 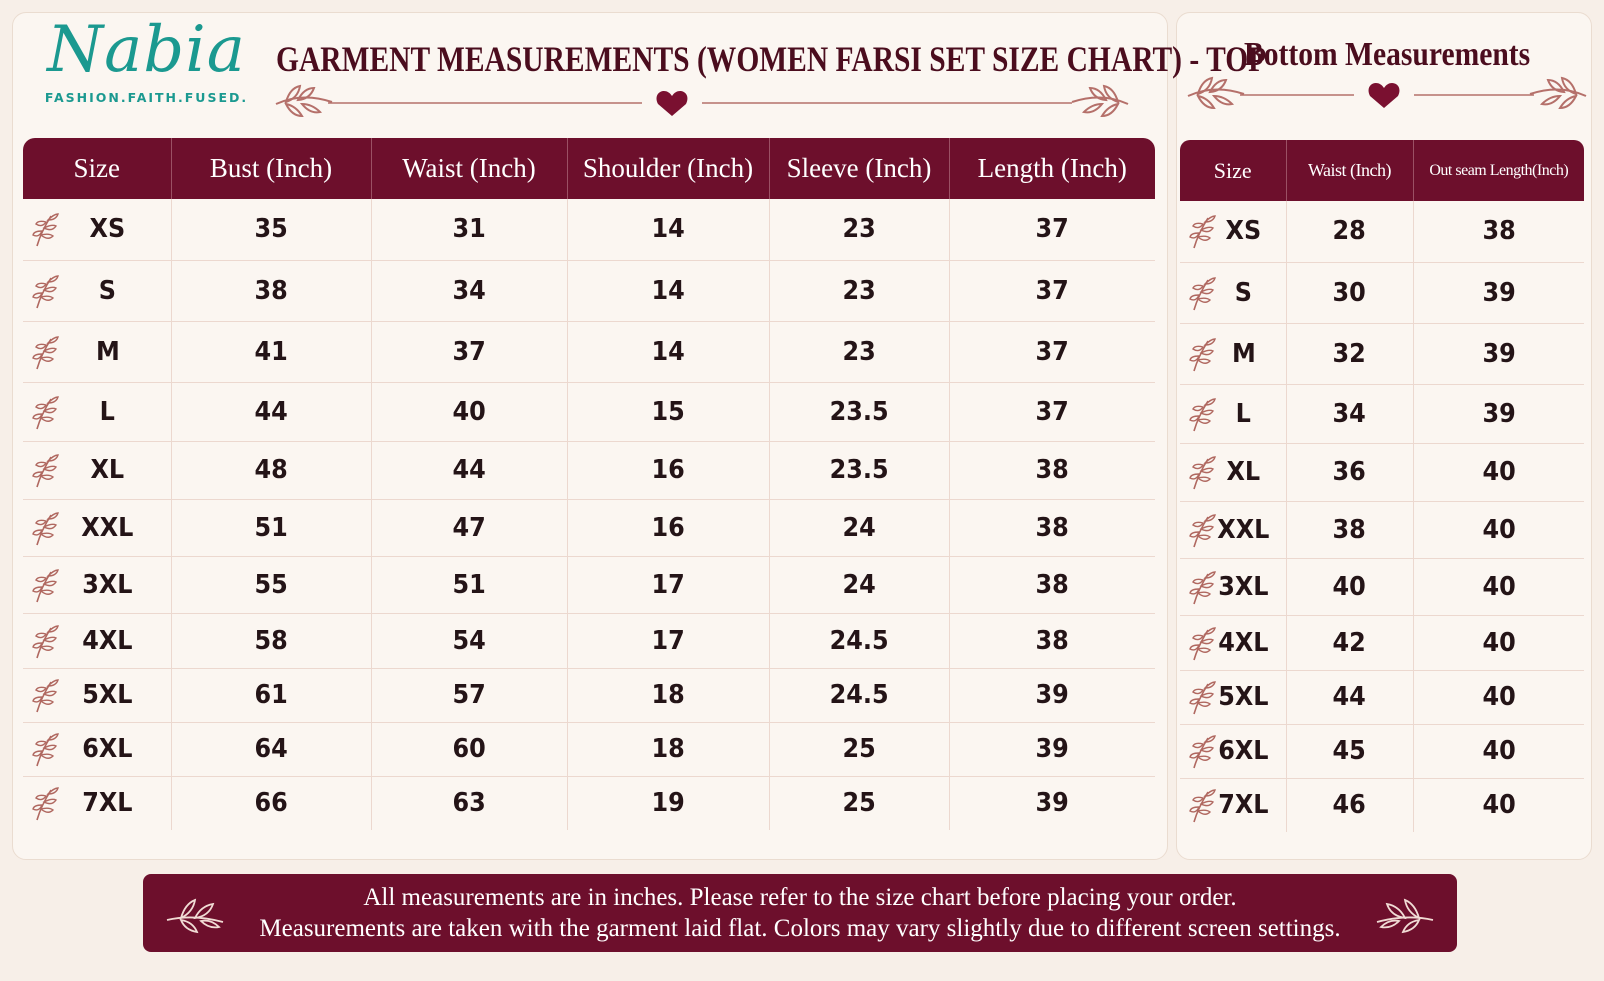 What do you see at coordinates (97, 352) in the screenshot?
I see `size-cell: M` at bounding box center [97, 352].